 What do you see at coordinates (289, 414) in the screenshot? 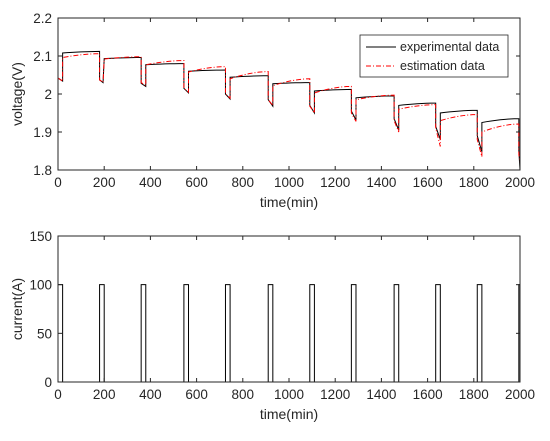
I see `current-x-axis-label: time(min)` at bounding box center [289, 414].